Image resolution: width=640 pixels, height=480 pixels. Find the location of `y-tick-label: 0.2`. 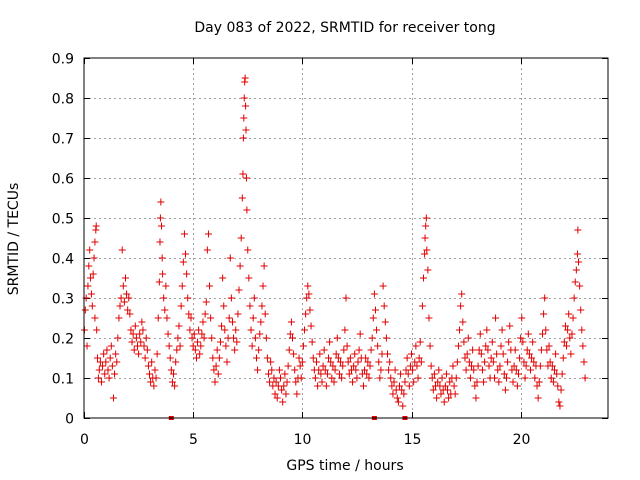

y-tick-label: 0.2 is located at coordinates (63, 340).